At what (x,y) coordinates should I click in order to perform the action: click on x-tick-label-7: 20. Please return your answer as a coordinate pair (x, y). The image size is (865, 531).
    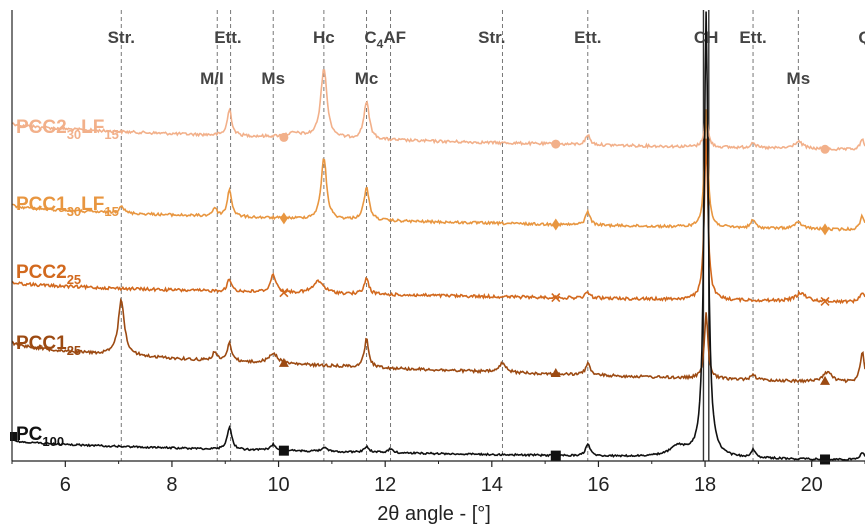
    Looking at the image, I should click on (812, 485).